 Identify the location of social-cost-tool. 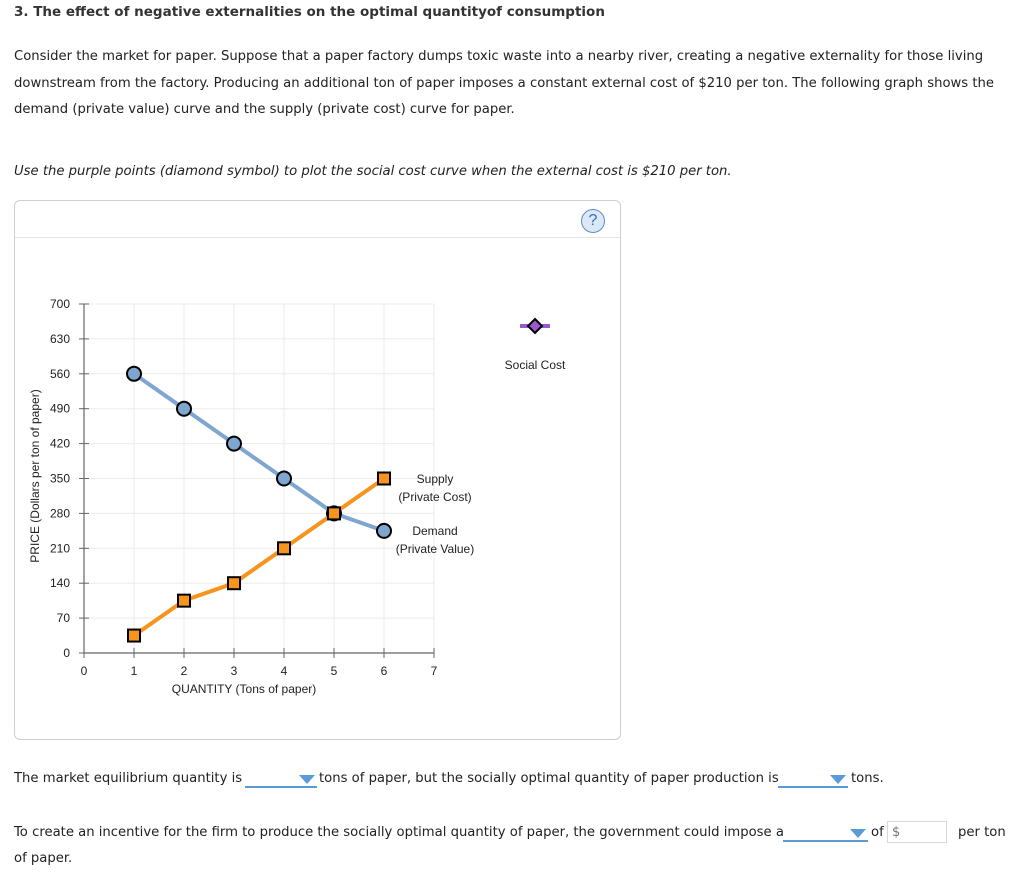
(535, 326).